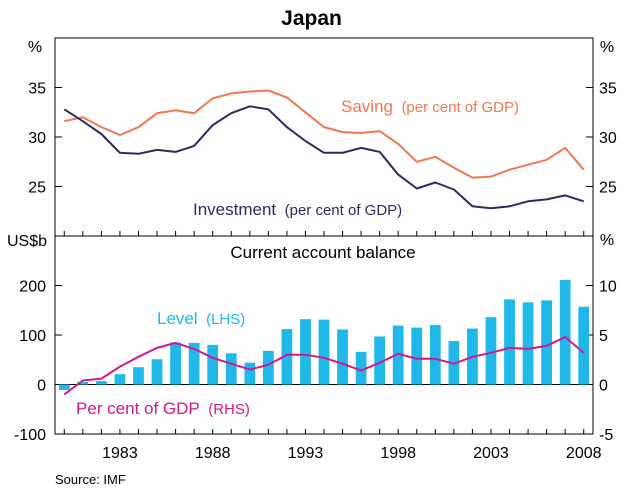  Describe the element at coordinates (234, 209) in the screenshot. I see `investment-label-main: Investment` at that location.